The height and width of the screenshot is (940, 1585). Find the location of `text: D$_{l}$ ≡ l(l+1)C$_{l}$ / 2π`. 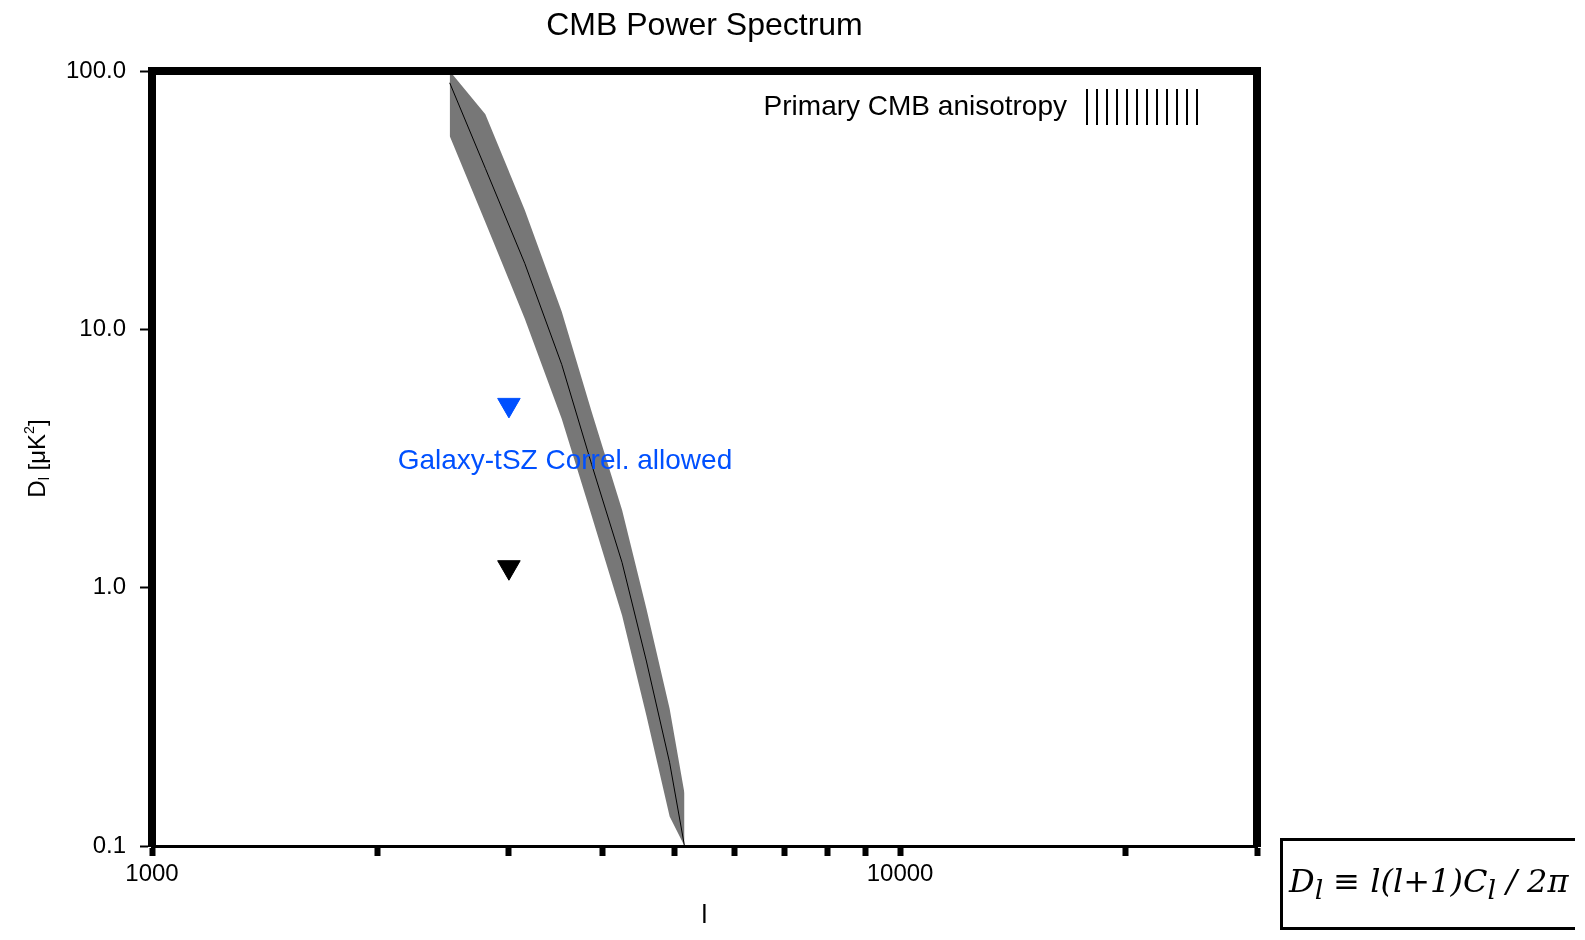

text: D$_{l}$ ≡ l(l+1)C$_{l}$ / 2π is located at coordinates (1429, 884).